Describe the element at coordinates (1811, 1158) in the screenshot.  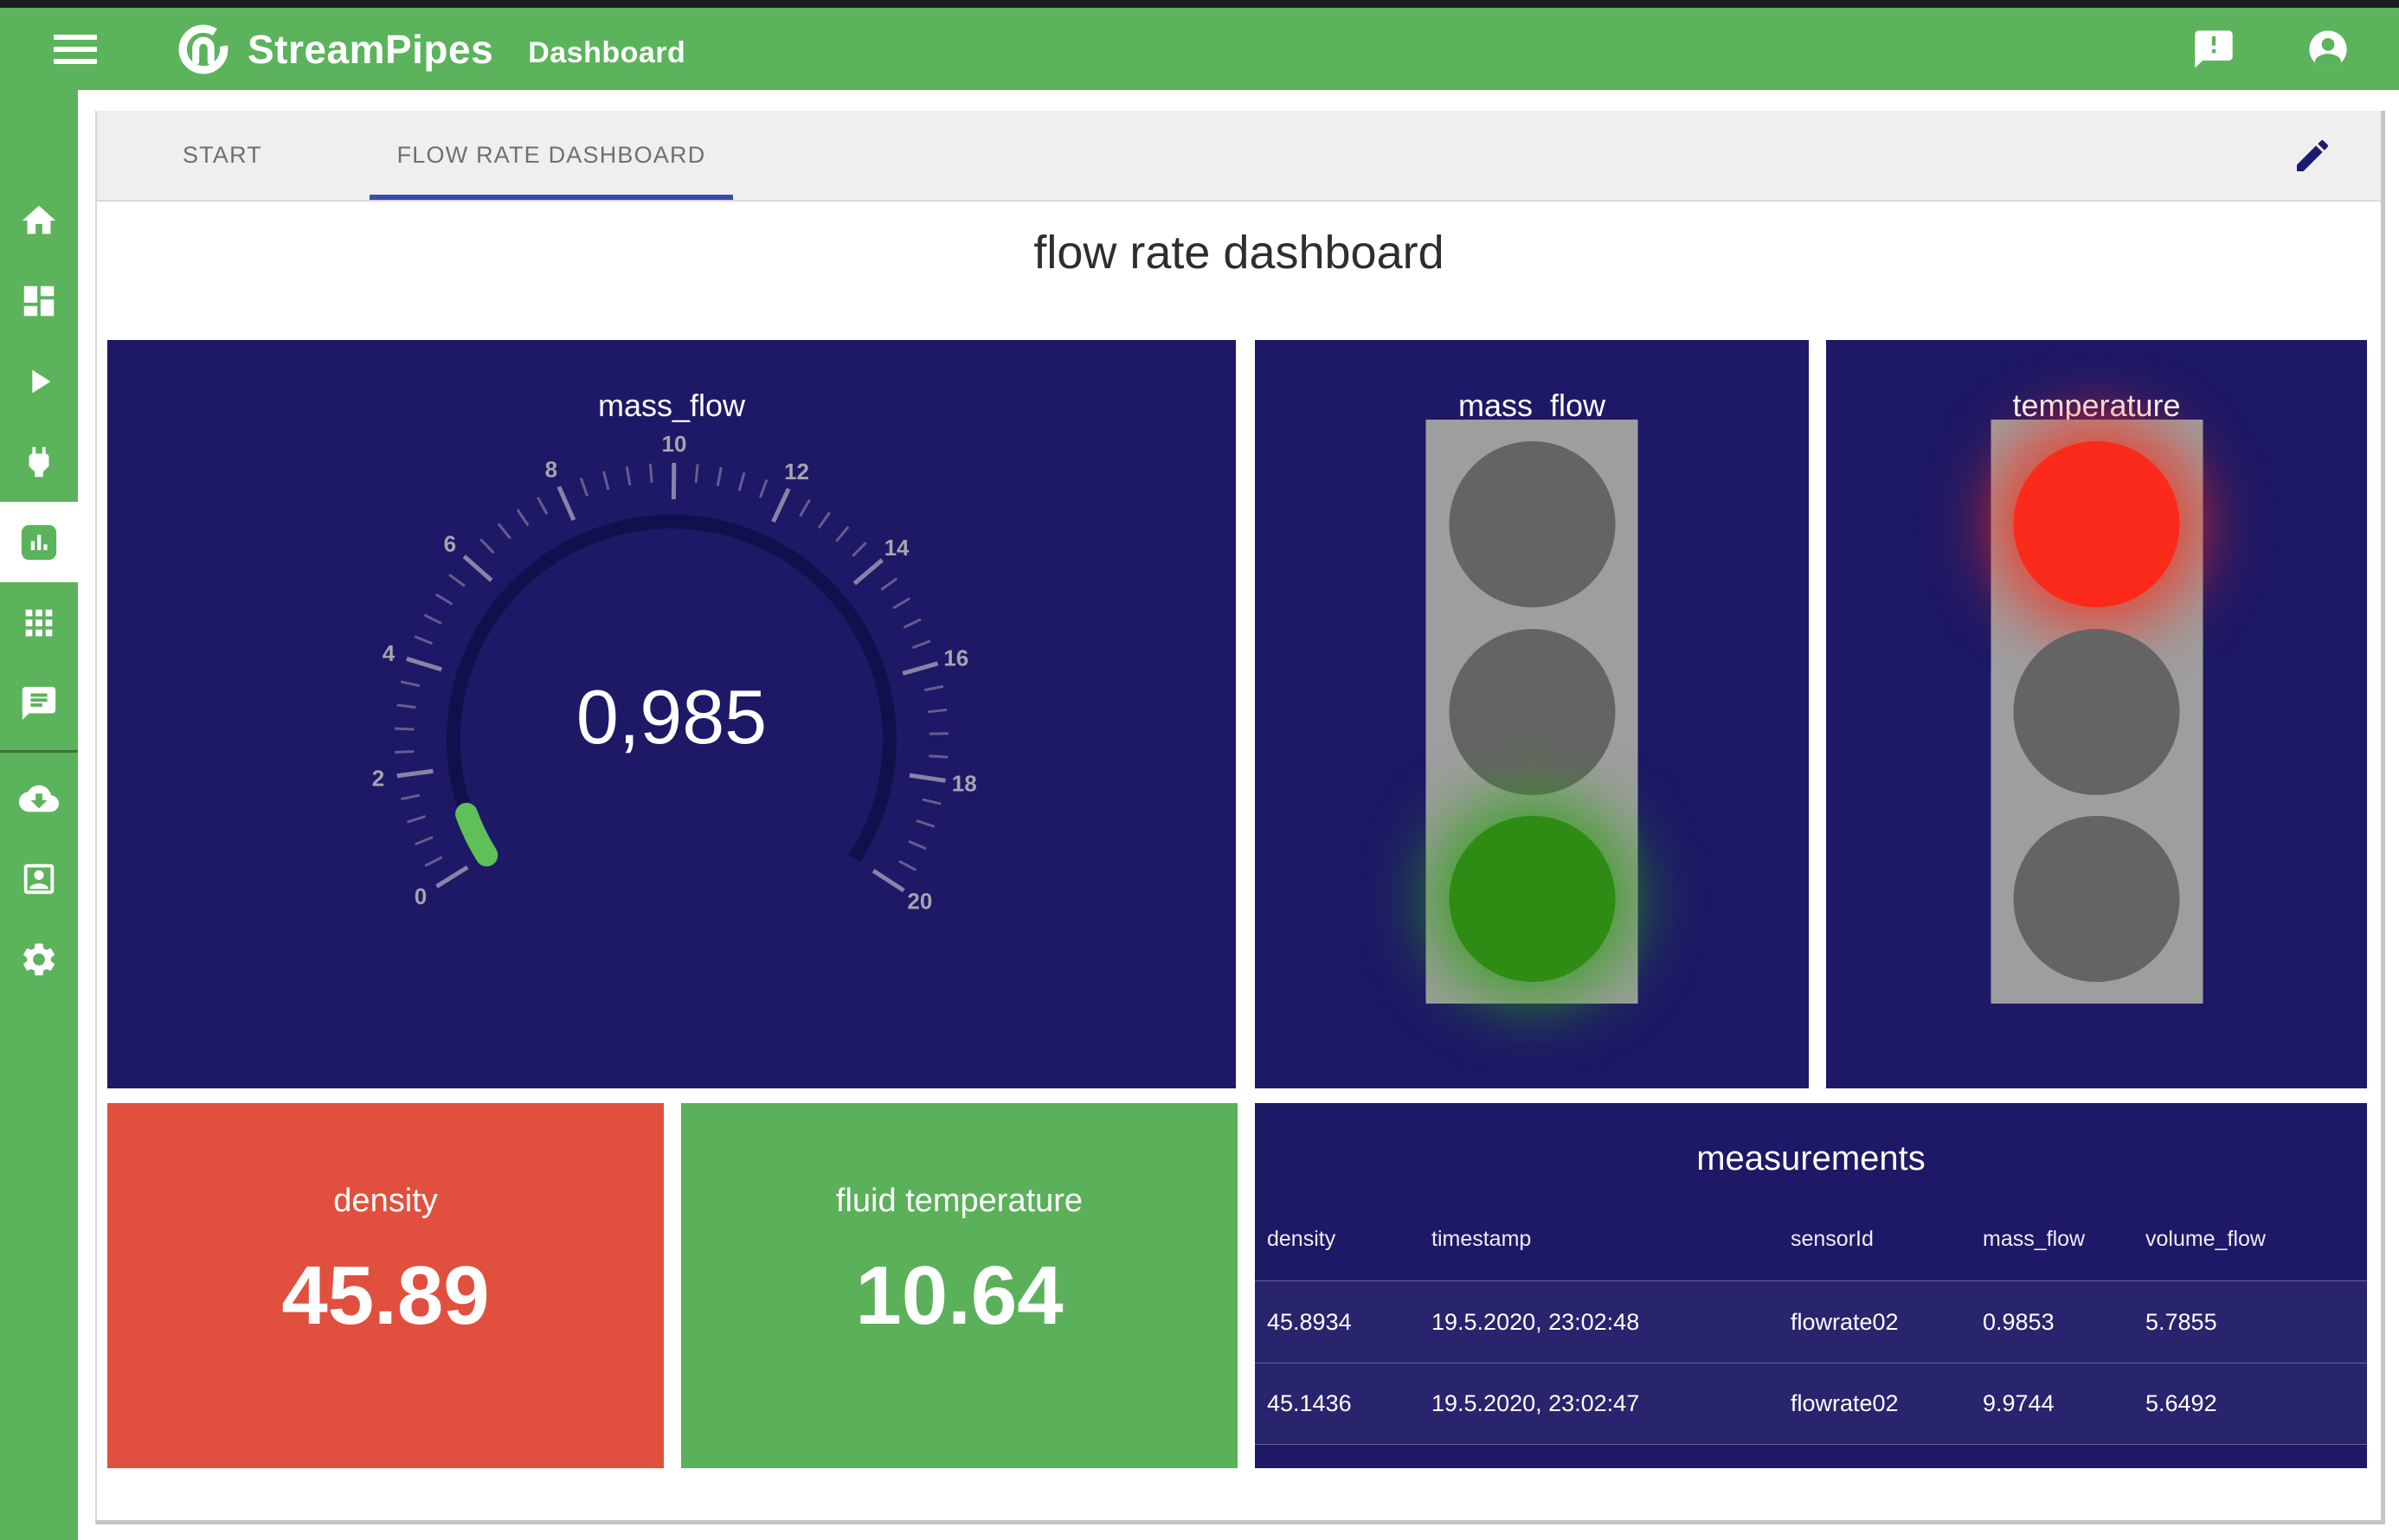
I see `table-title: measurements` at that location.